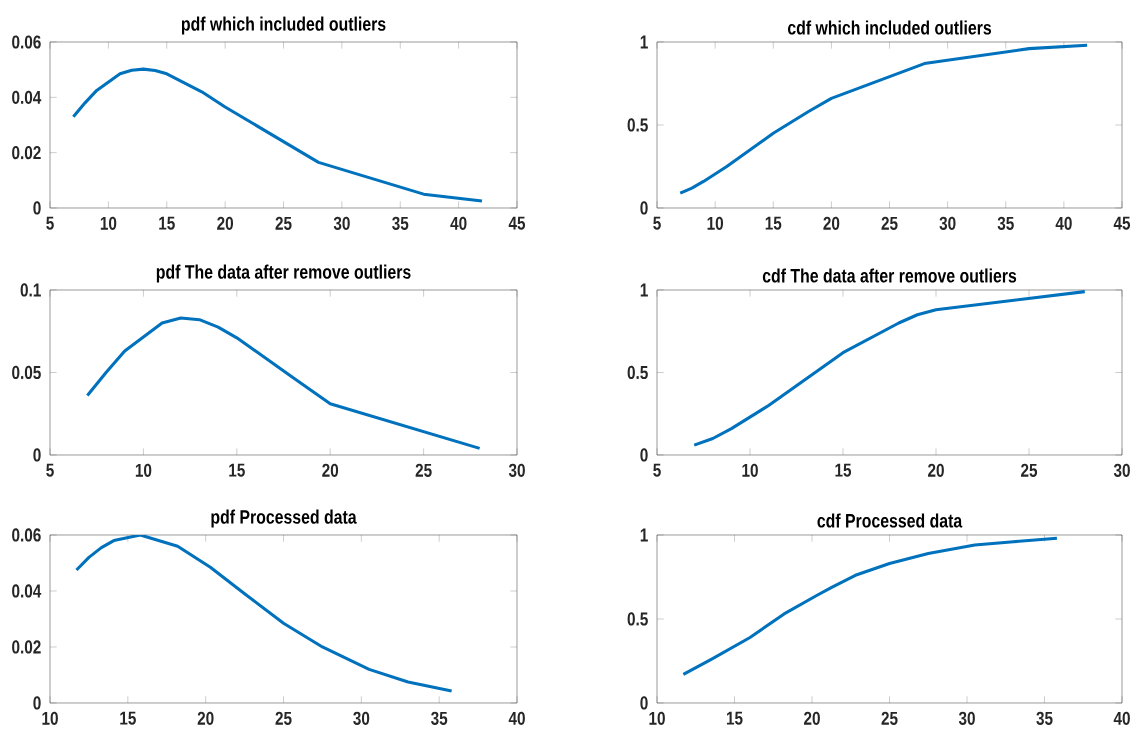 Image resolution: width=1134 pixels, height=738 pixels. Describe the element at coordinates (889, 275) in the screenshot. I see `chart-title: cdf The data after remove outliers` at that location.